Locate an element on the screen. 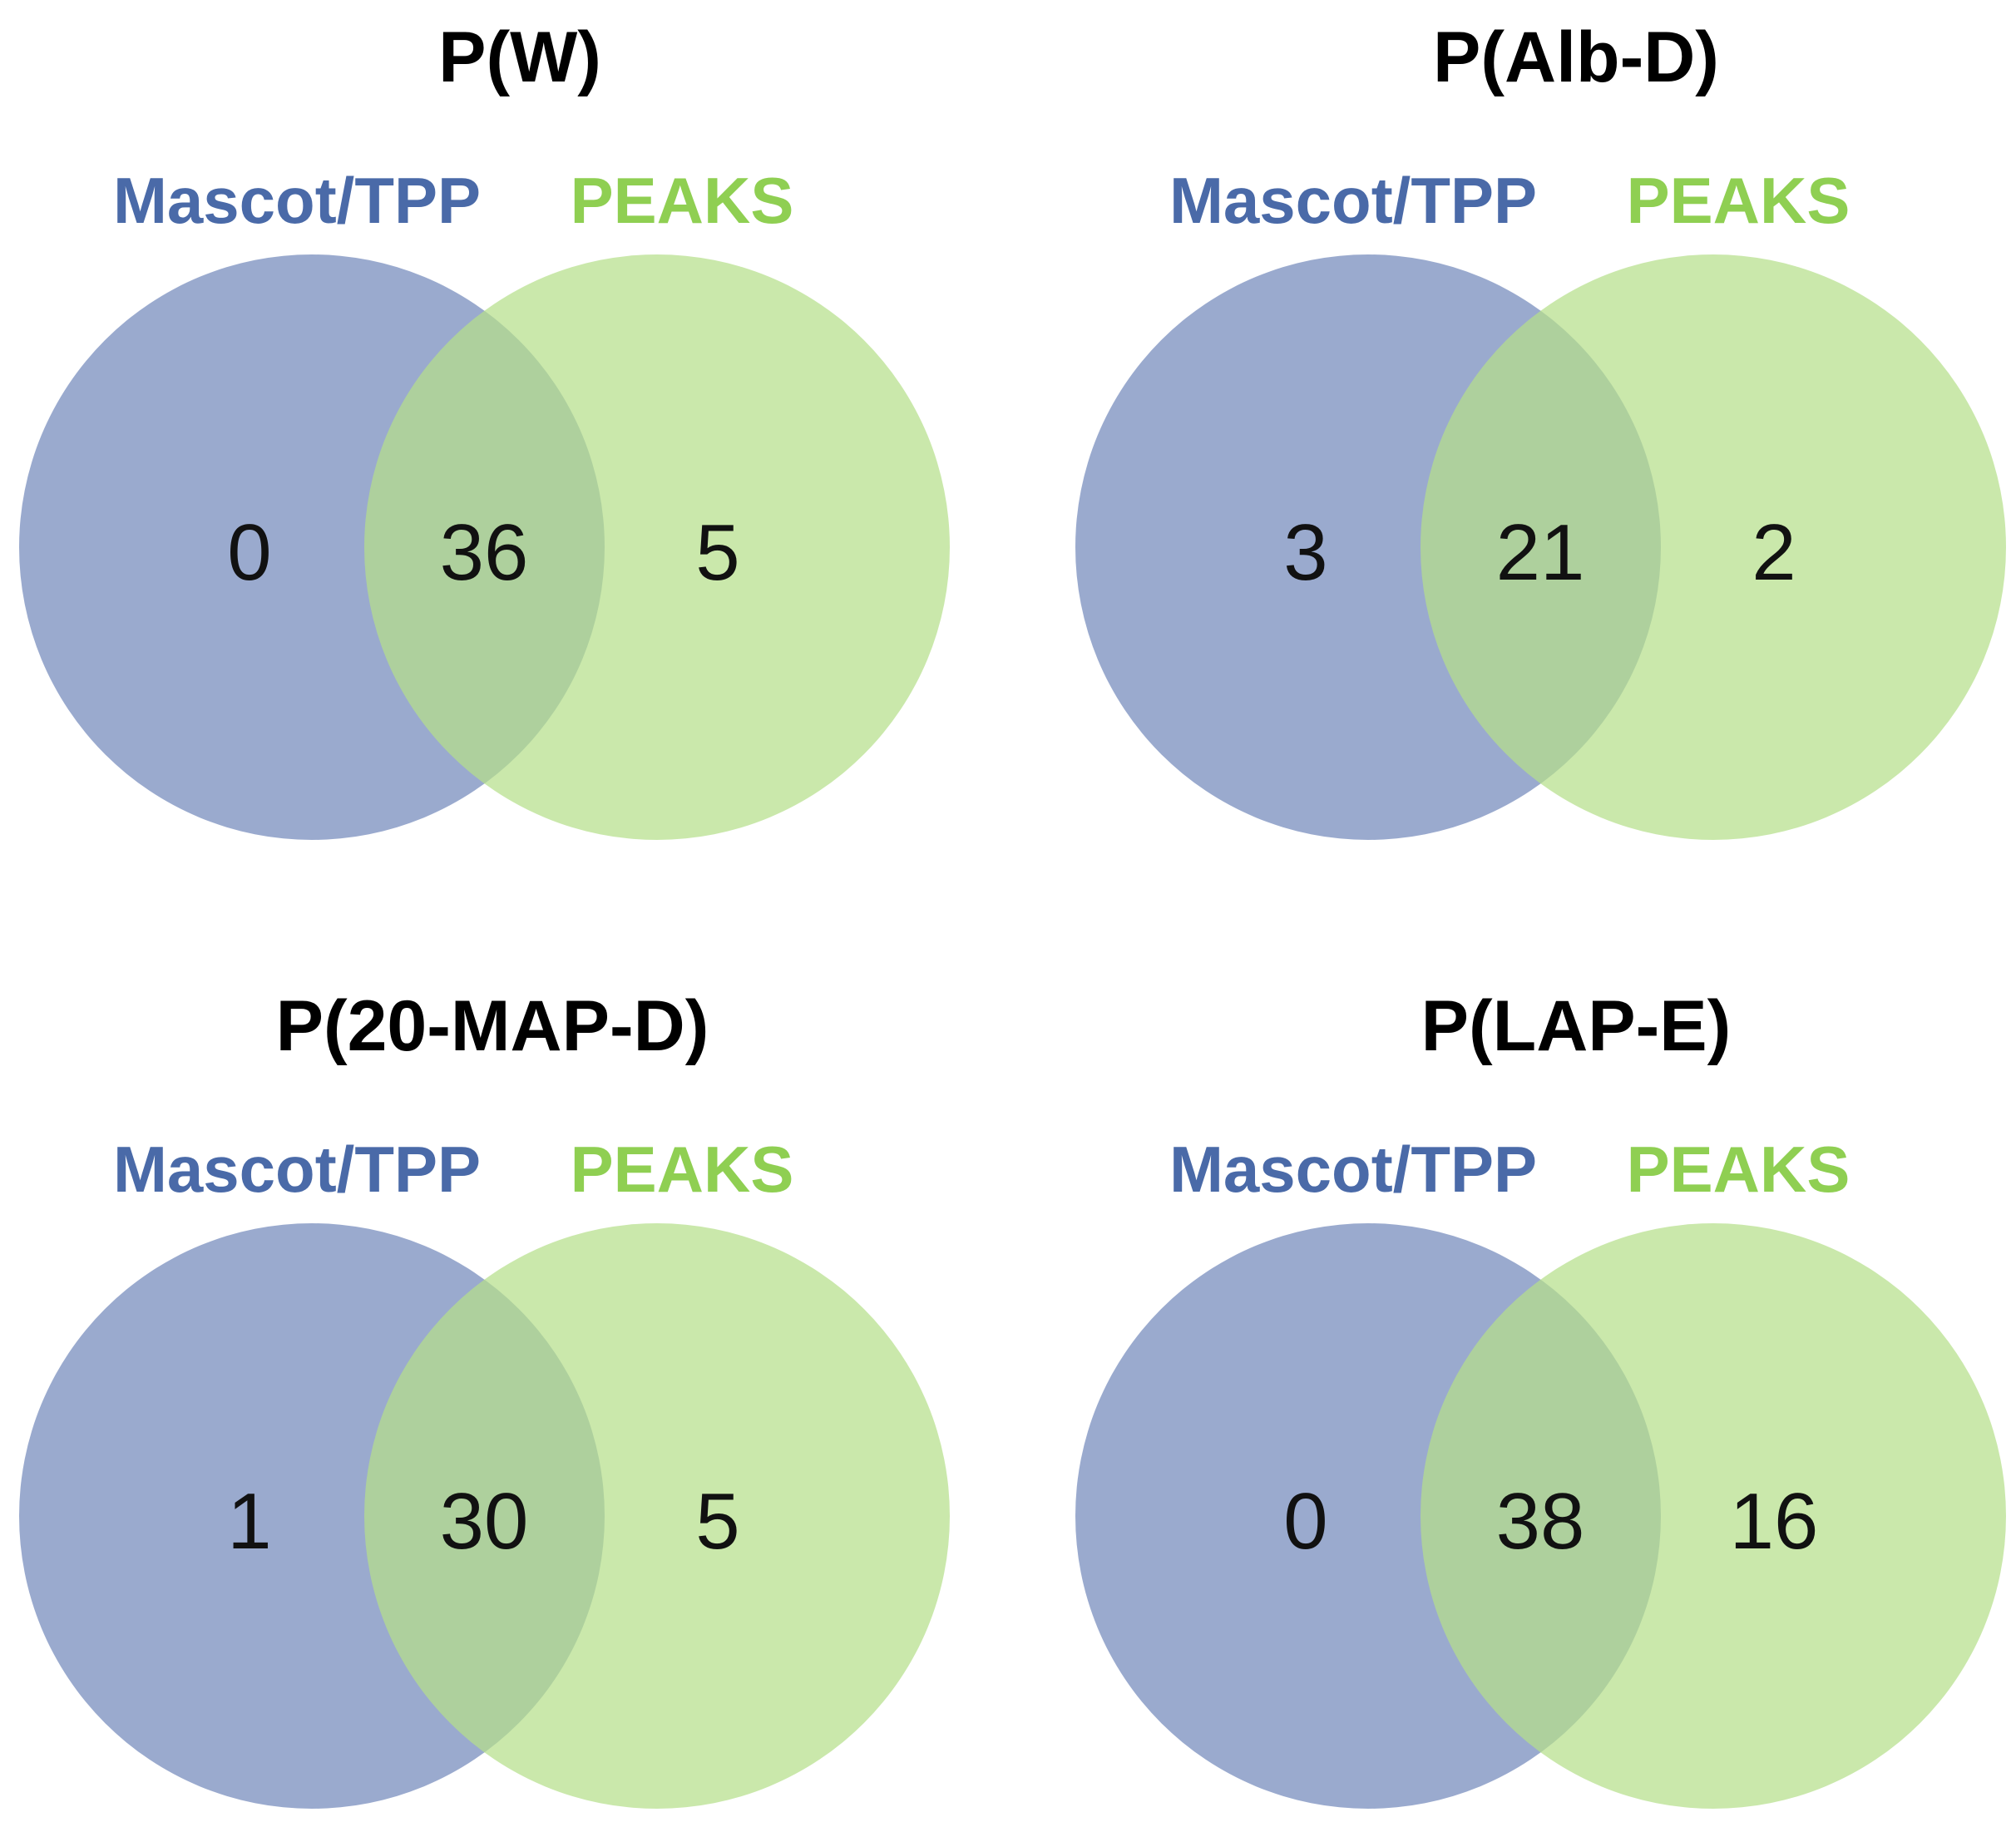 Image resolution: width=2016 pixels, height=1827 pixels. count-both: 38 is located at coordinates (1540, 1521).